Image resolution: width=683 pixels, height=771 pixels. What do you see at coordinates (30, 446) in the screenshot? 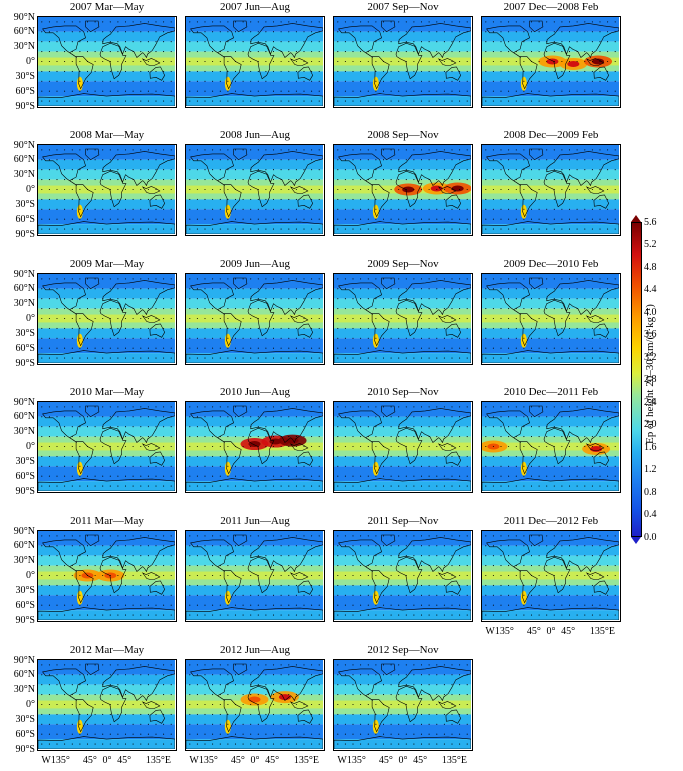
I see `lat-tick-label: 0°` at bounding box center [30, 446].